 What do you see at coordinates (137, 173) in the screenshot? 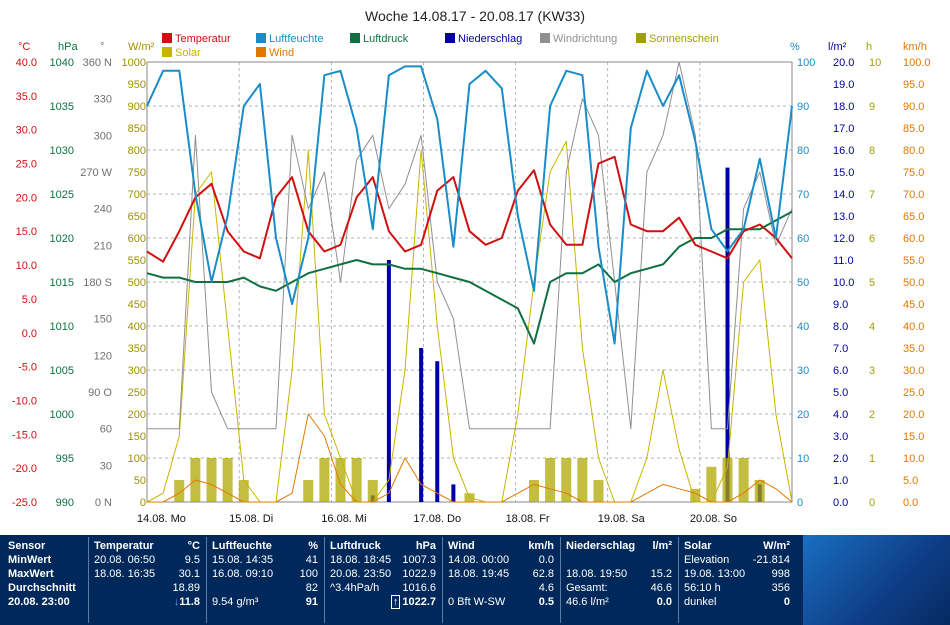
I see `axis-3-tick: 750` at bounding box center [137, 173].